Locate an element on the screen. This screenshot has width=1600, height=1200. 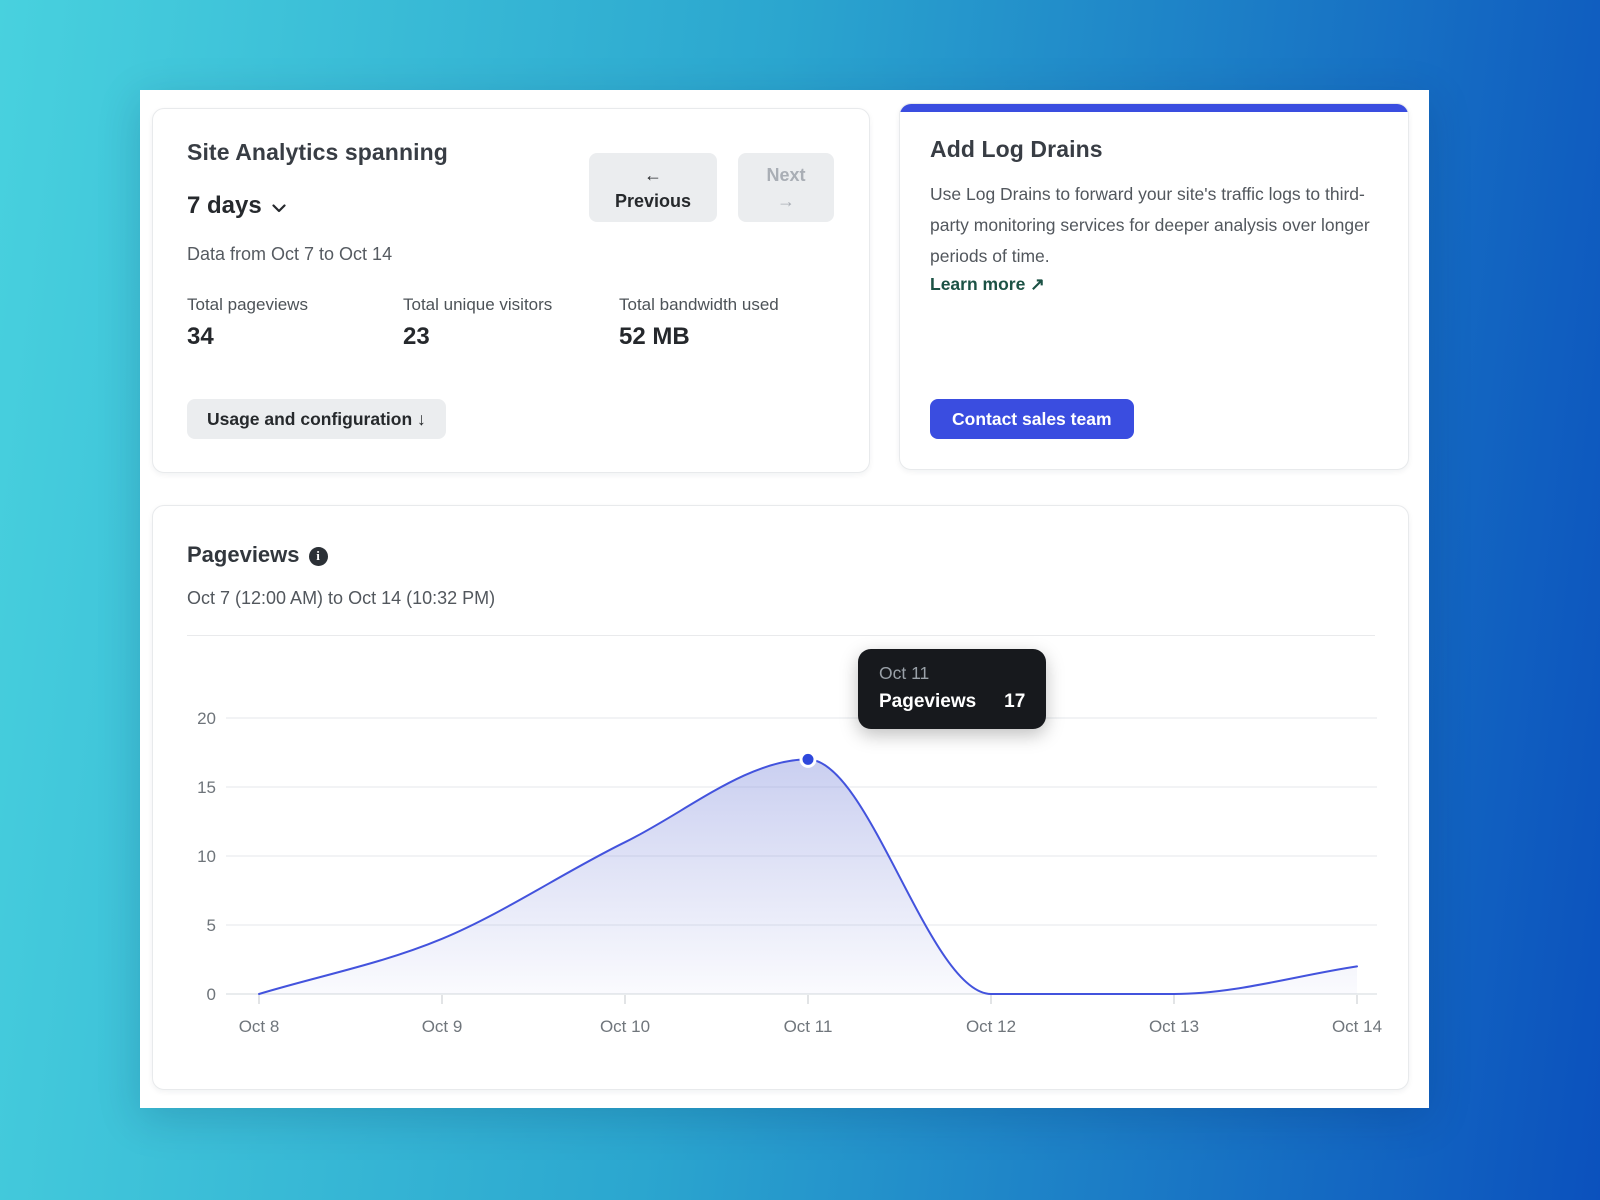
stat-bandwidth: Total bandwidth used 52 MB is located at coordinates (727, 323).